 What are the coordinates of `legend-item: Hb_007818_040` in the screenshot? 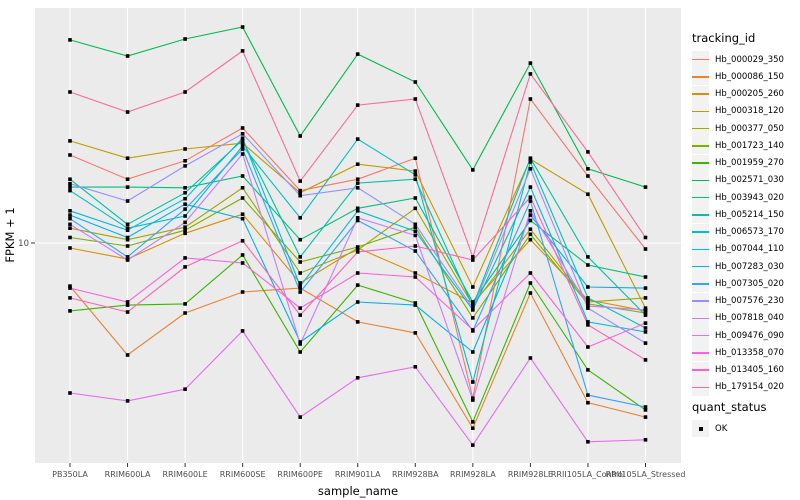 It's located at (738, 318).